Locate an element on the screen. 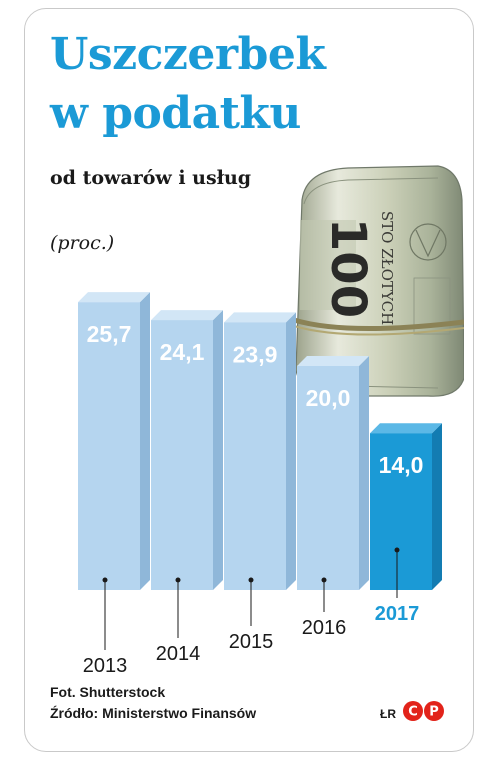 The width and height of the screenshot is (486, 760). author-initials: ŁR is located at coordinates (388, 714).